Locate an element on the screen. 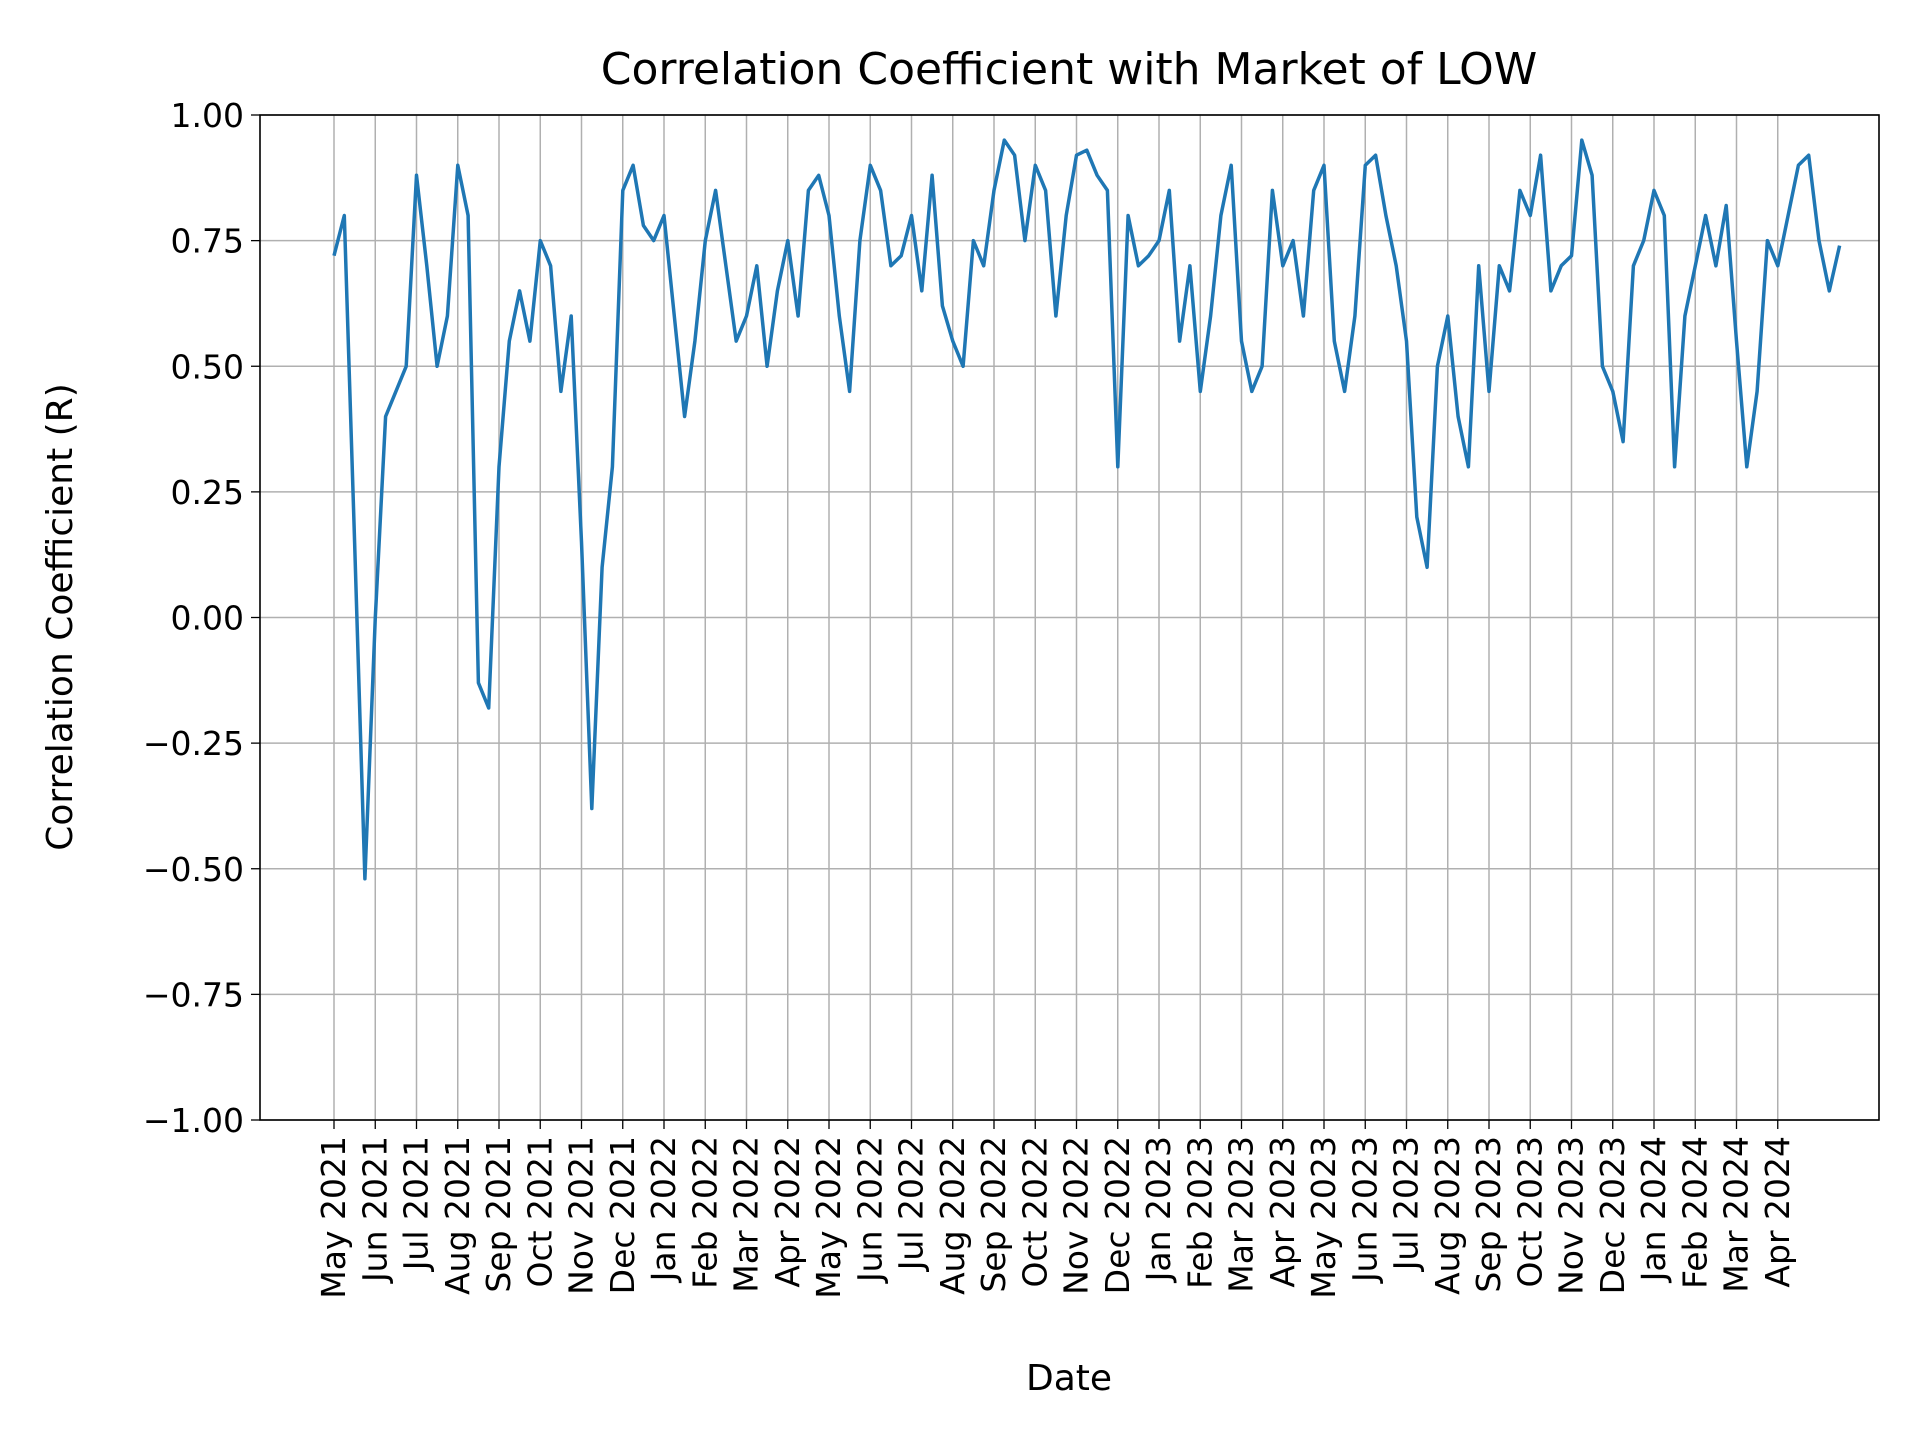  x-tick-label: Mar 2022 is located at coordinates (746, 1214).